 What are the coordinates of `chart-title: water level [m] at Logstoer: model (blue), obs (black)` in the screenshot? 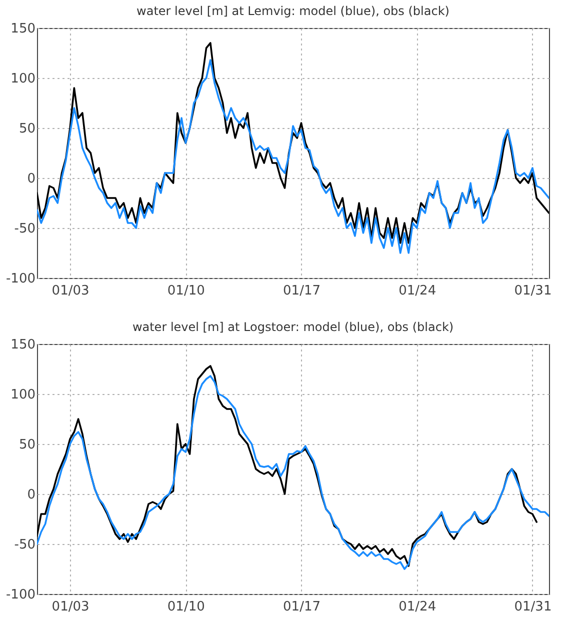 It's located at (293, 327).